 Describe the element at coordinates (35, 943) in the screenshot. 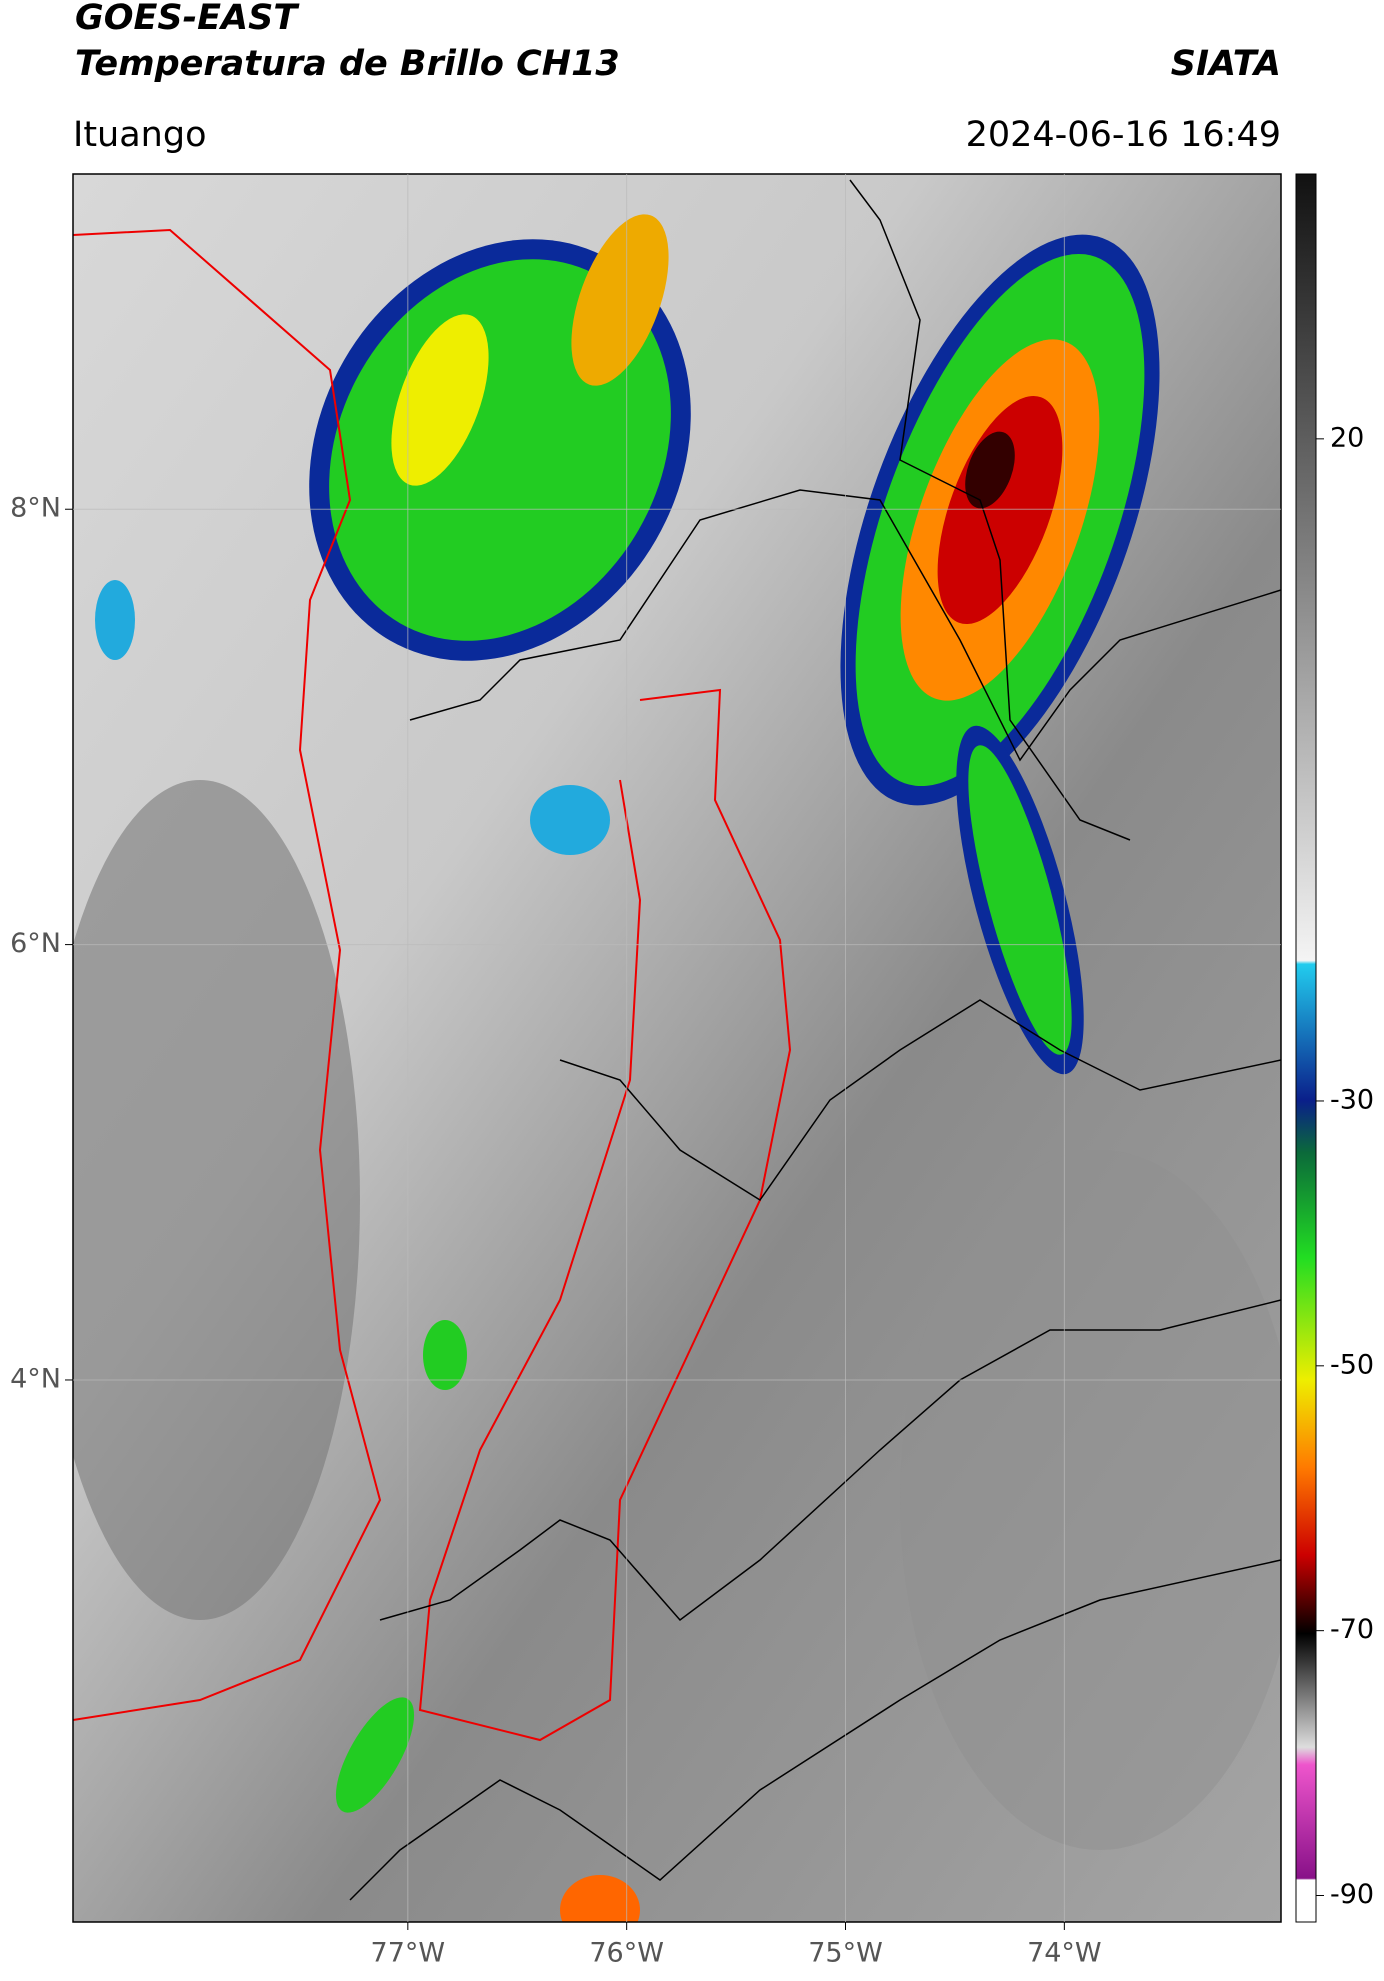

I see `y-tick-label: 6°N` at that location.